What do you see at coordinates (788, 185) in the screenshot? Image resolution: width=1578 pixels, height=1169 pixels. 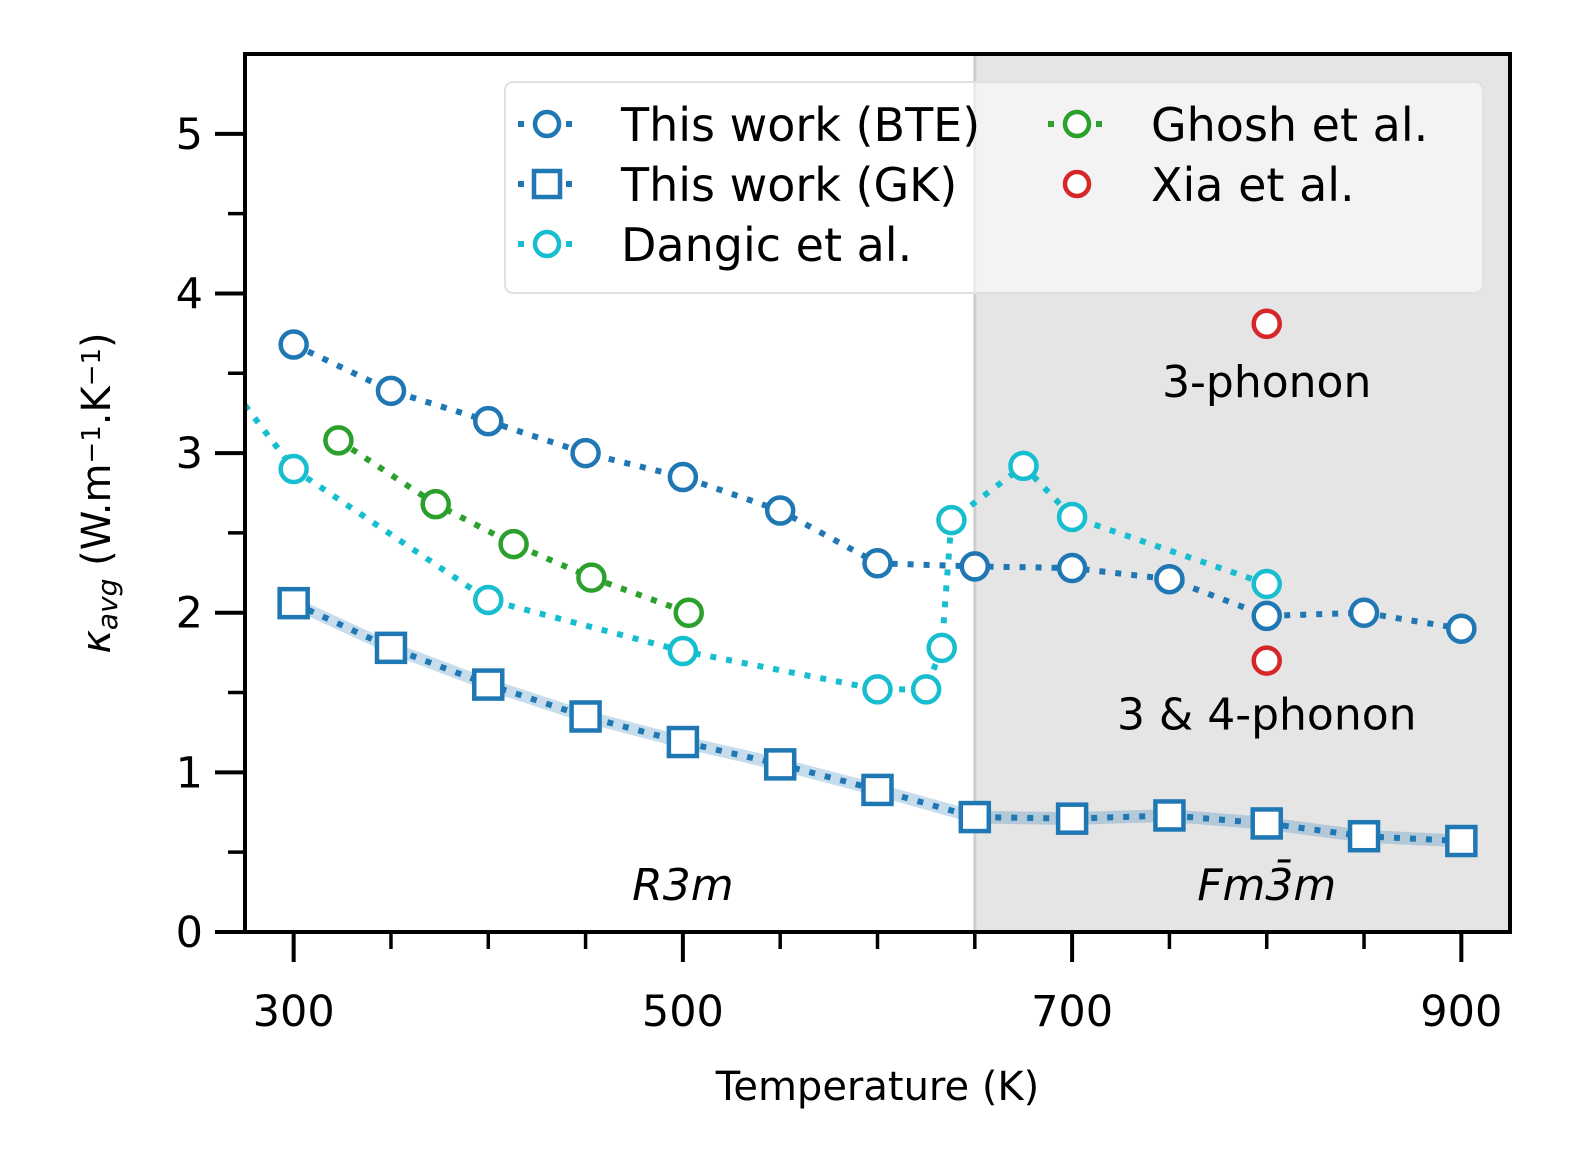 I see `legend-label: This work (GK)` at bounding box center [788, 185].